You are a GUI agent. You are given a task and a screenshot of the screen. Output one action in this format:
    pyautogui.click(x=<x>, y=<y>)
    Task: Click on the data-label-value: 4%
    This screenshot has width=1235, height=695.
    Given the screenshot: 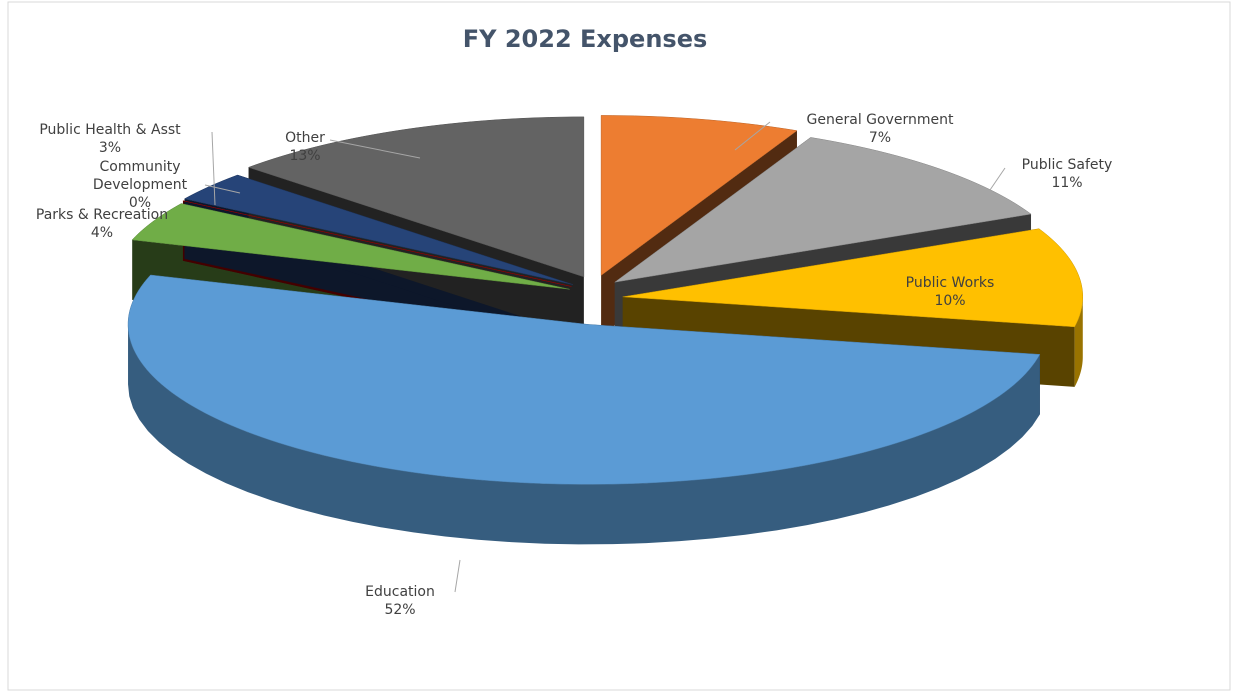 What is the action you would take?
    pyautogui.click(x=102, y=233)
    